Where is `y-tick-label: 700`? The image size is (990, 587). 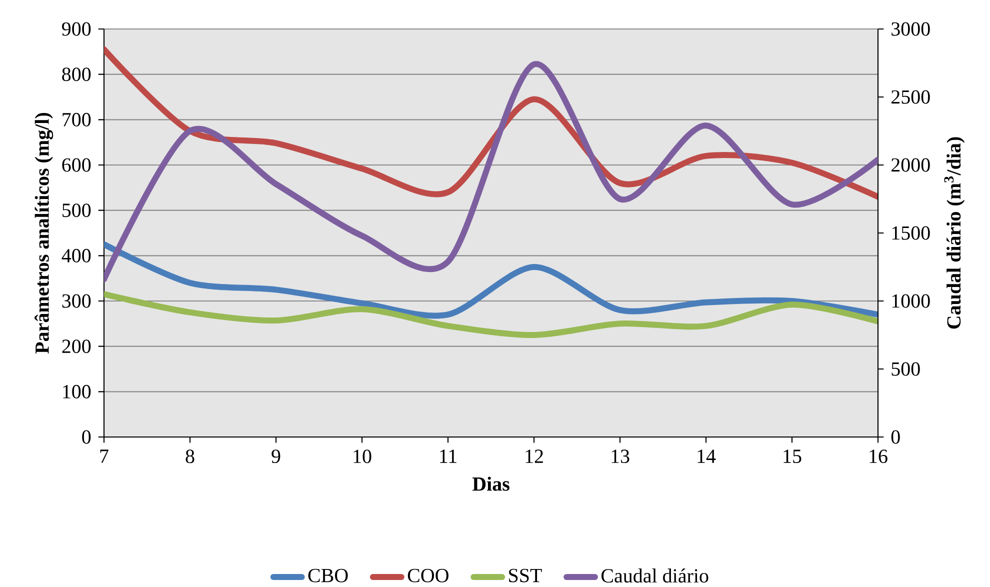
y-tick-label: 700 is located at coordinates (76, 119).